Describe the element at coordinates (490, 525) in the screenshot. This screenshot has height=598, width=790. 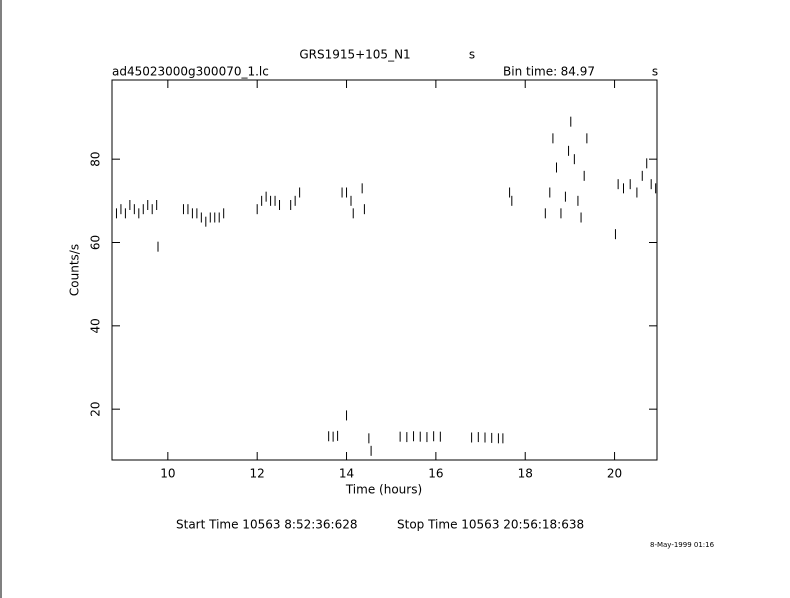
I see `stop-time: Stop Time 10563 20:56:18:638` at that location.